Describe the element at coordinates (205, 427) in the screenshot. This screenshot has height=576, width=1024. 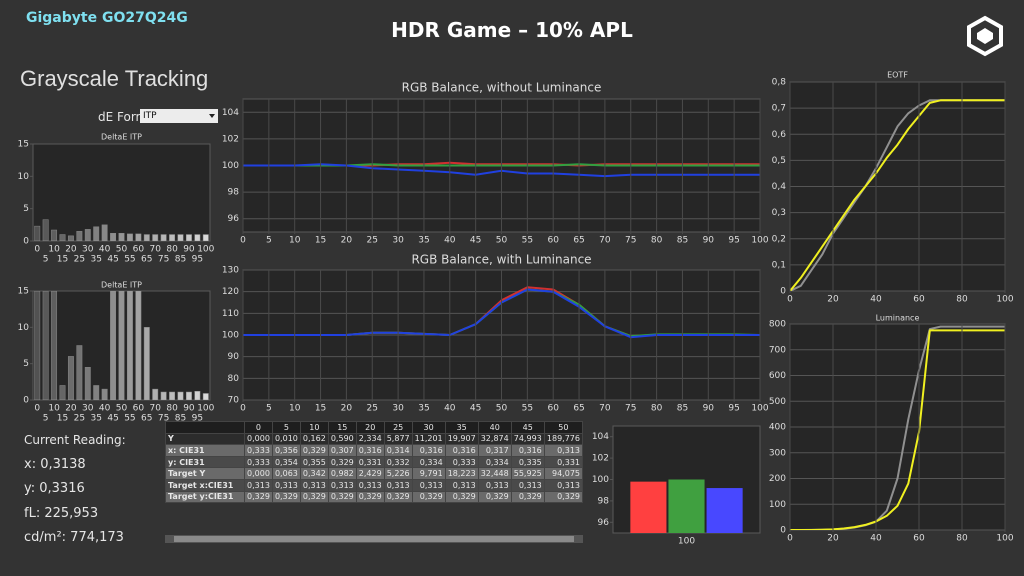
I see `header-corner` at that location.